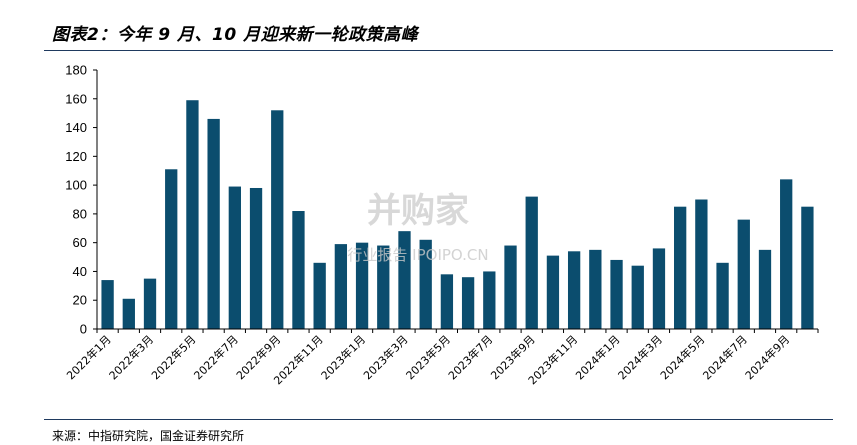  Describe the element at coordinates (438, 419) in the screenshot. I see `footer-rule` at that location.